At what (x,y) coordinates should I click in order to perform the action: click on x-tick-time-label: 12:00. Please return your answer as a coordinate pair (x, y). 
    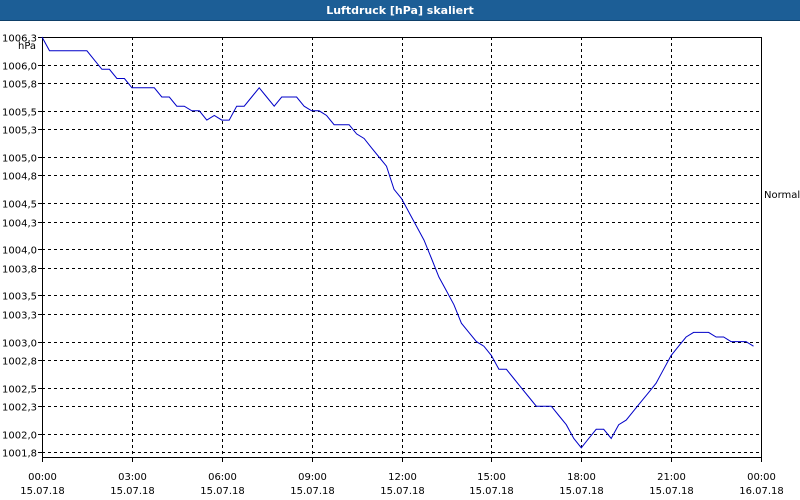
    Looking at the image, I should click on (402, 477).